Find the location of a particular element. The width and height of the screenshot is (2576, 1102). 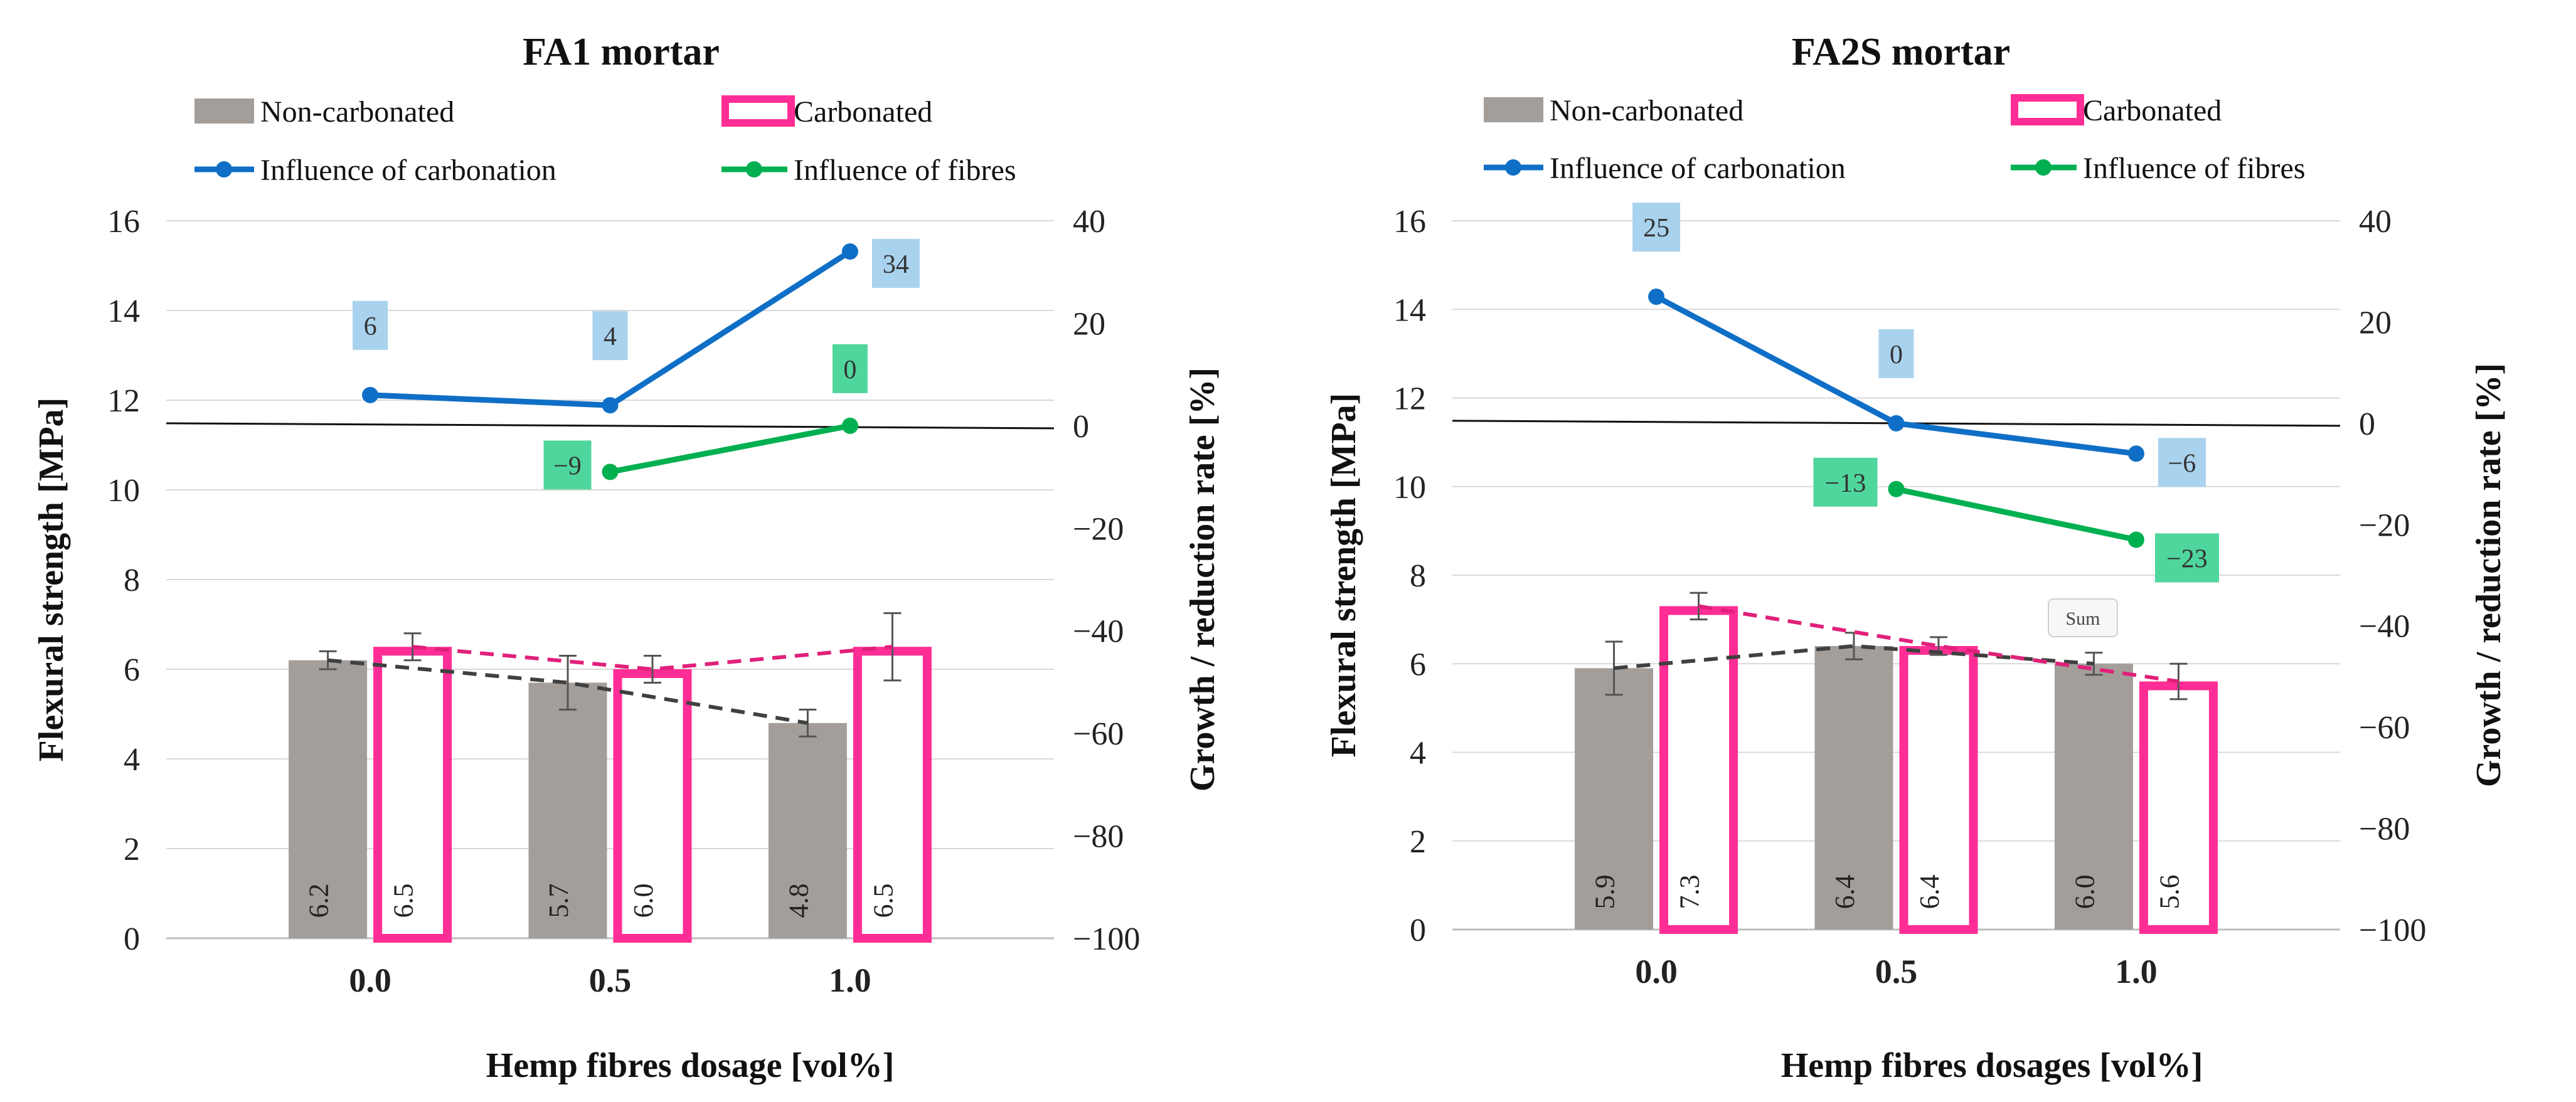

bar-value-label: 7.3 is located at coordinates (1689, 892).